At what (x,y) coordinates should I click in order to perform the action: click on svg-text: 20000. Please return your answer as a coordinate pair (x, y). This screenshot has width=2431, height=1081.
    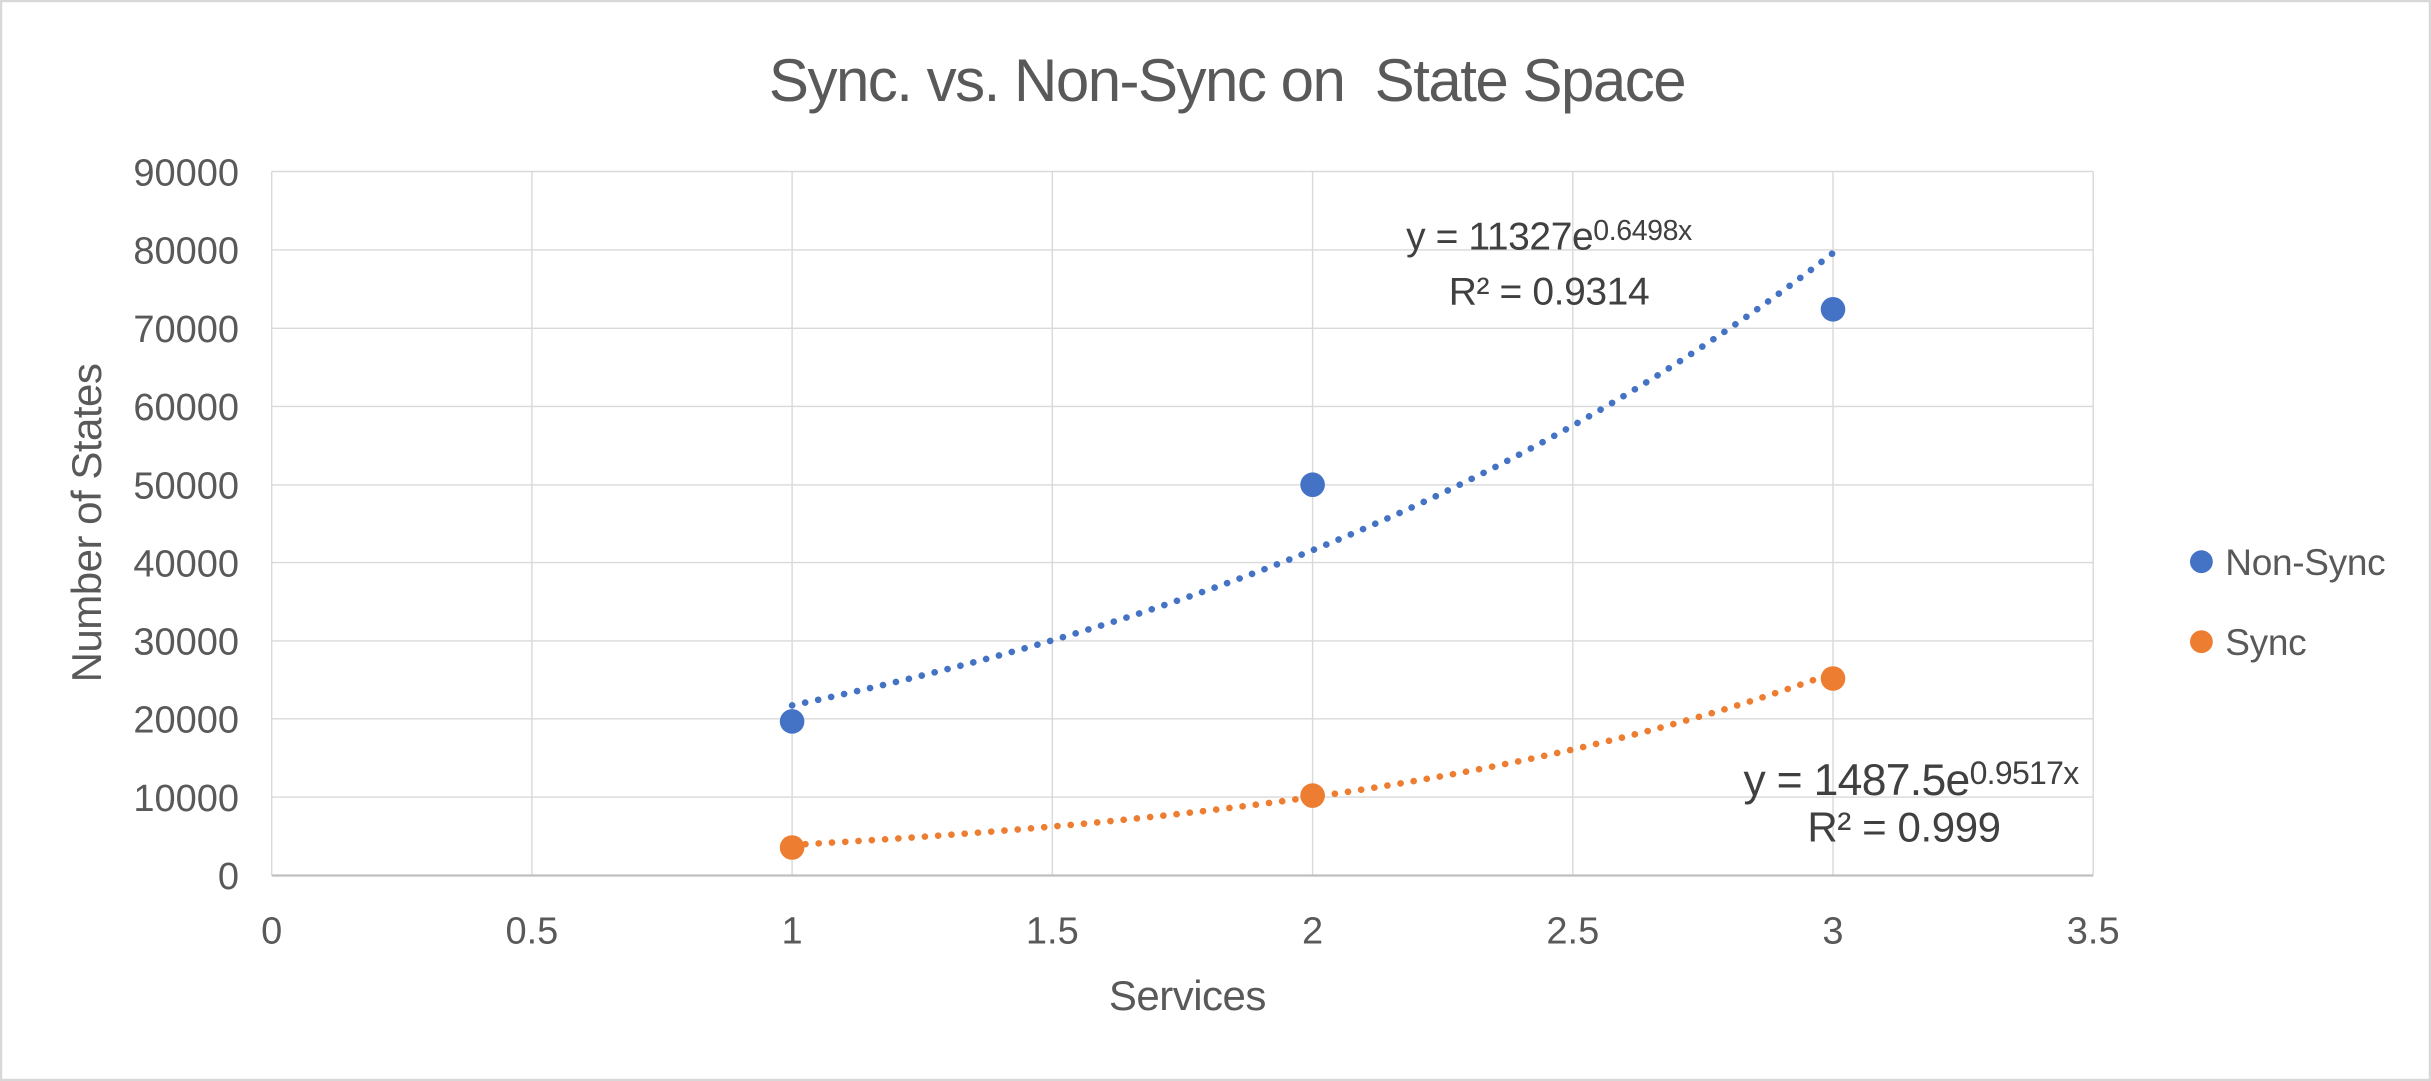
    Looking at the image, I should click on (186, 721).